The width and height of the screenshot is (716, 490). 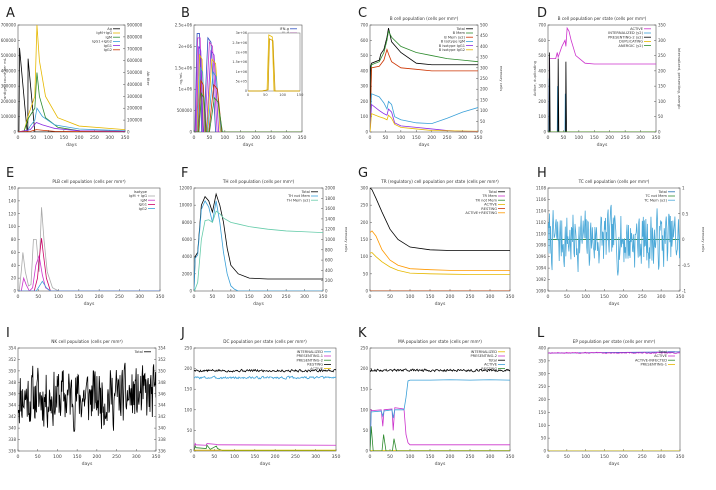 I want to click on series-line-th-not-mem, so click(x=258, y=245).